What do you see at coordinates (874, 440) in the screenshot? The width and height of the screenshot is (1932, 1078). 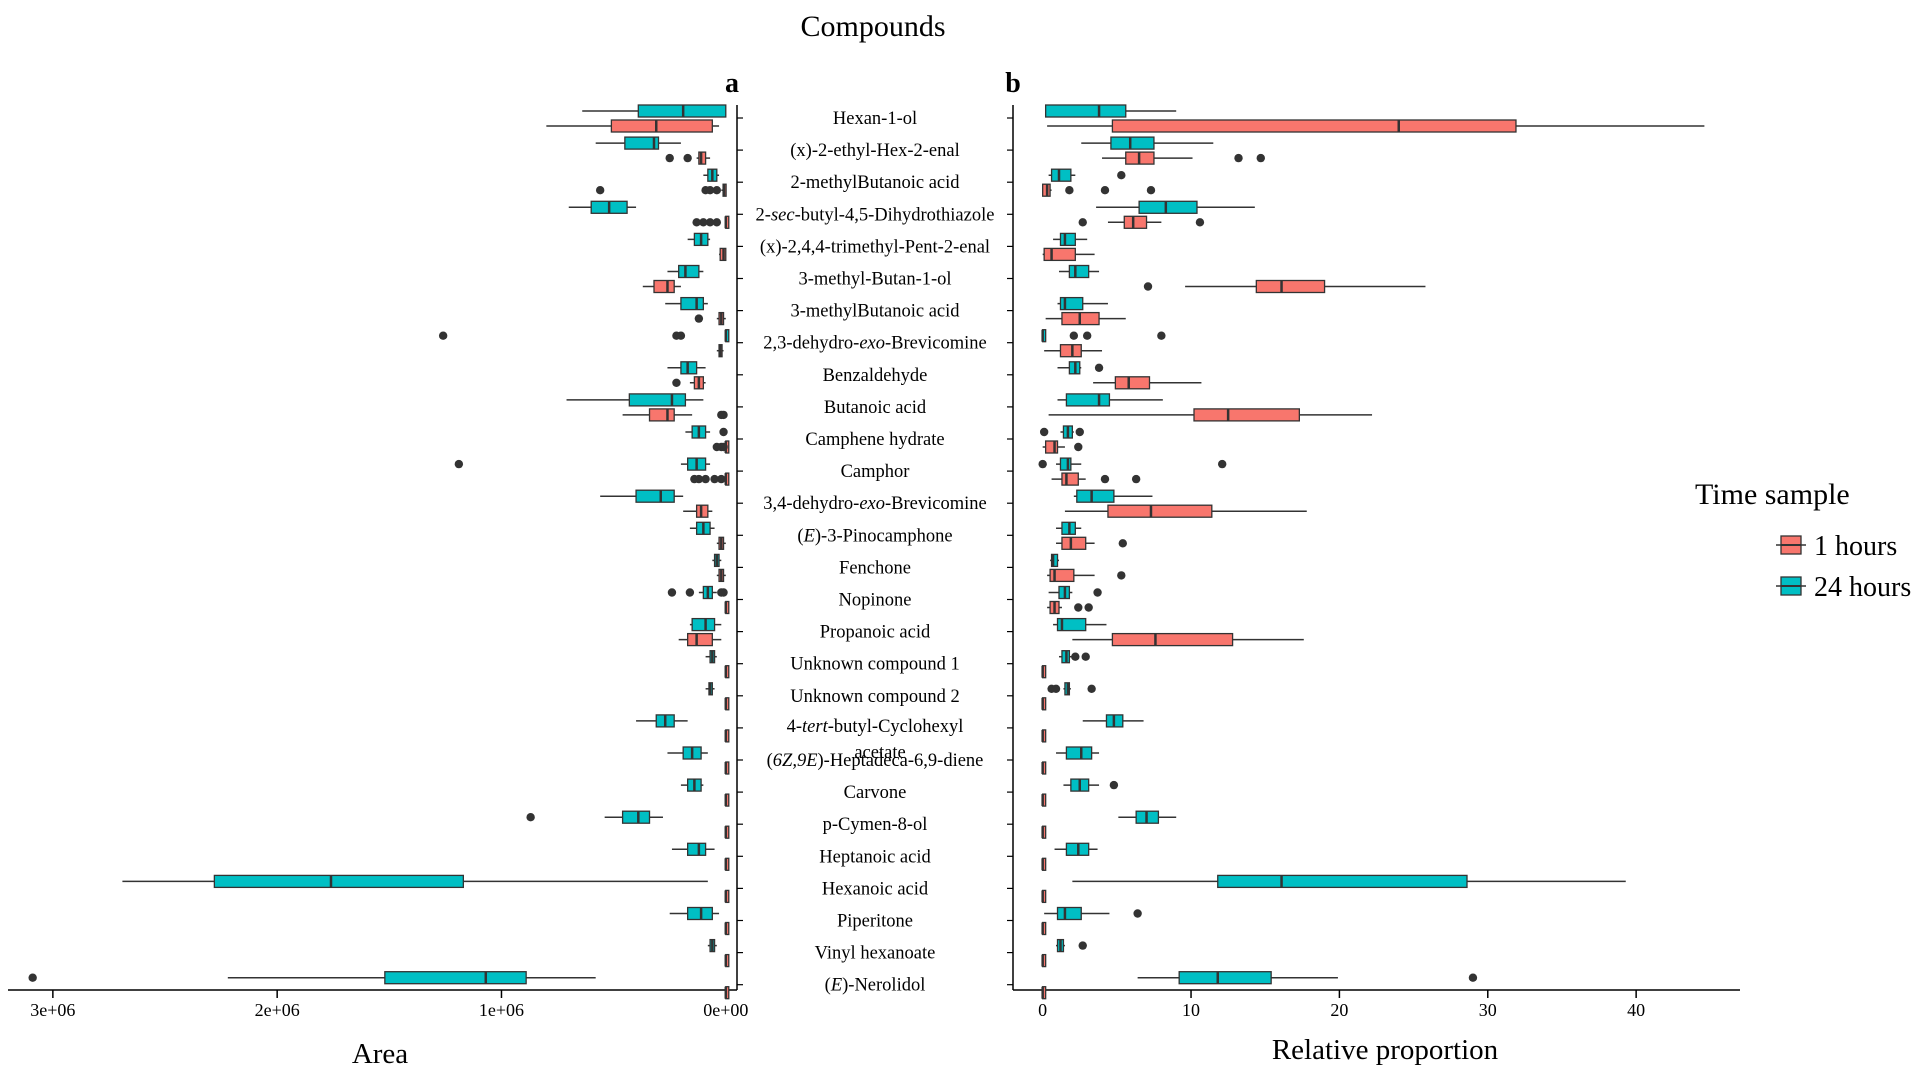 I see `compound-label: Camphene hydrate` at bounding box center [874, 440].